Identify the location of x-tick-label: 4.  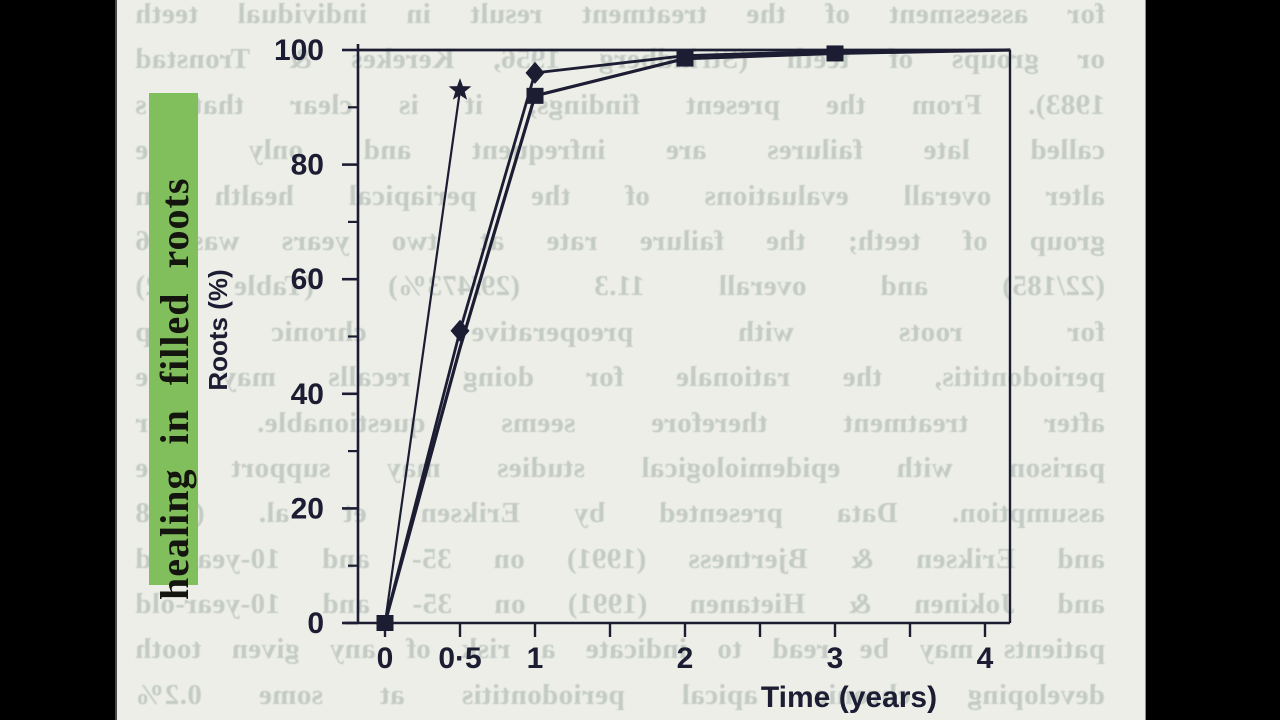
(985, 658).